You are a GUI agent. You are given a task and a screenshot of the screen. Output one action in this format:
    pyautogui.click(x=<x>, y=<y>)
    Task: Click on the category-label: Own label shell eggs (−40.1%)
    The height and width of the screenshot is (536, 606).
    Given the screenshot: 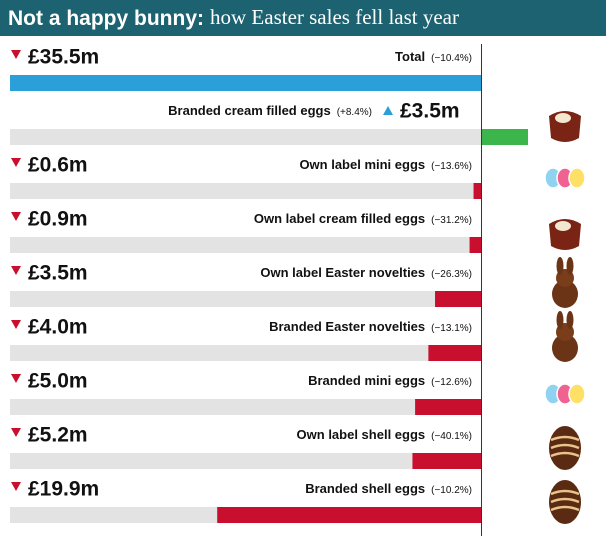 What is the action you would take?
    pyautogui.click(x=384, y=434)
    